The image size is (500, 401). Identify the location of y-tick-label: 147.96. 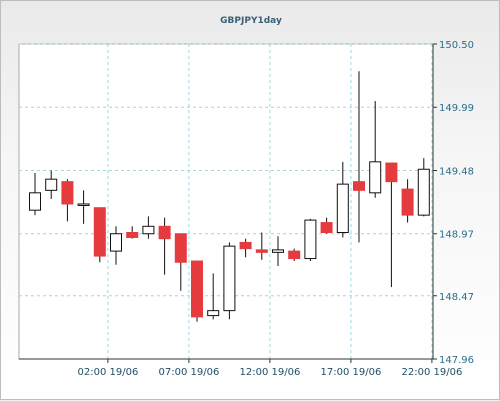
(456, 360).